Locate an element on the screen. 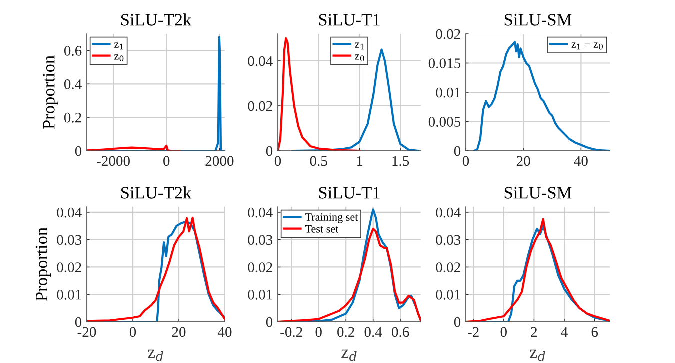  x-tick-label: 1.5 is located at coordinates (401, 161).